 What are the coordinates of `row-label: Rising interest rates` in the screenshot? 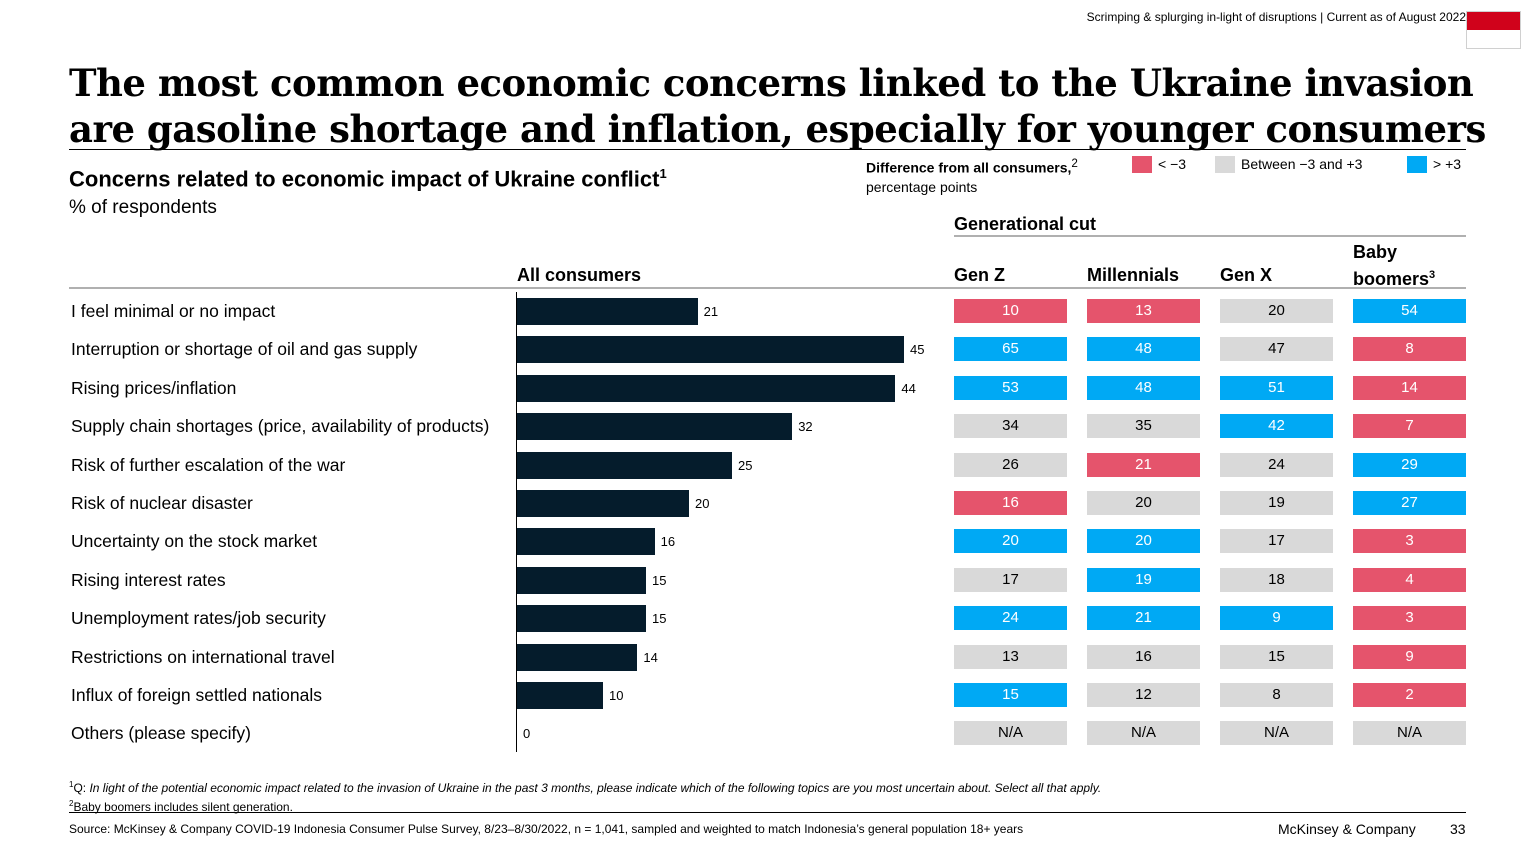 It's located at (148, 579).